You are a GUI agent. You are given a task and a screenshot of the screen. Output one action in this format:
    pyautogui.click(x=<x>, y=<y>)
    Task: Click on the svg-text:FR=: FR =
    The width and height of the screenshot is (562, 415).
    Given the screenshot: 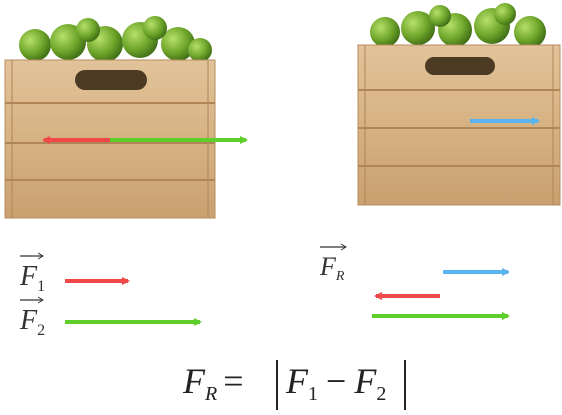 What is the action you would take?
    pyautogui.click(x=213, y=383)
    